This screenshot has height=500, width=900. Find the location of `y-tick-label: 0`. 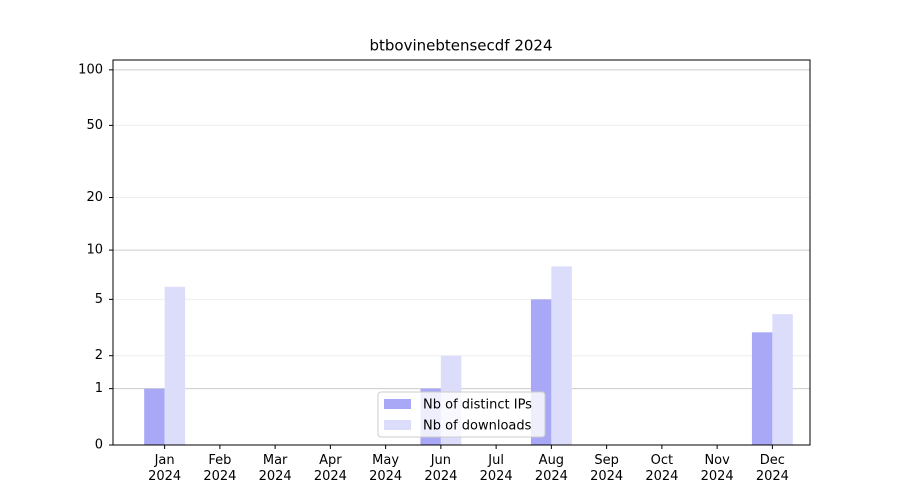

y-tick-label: 0 is located at coordinates (99, 445).